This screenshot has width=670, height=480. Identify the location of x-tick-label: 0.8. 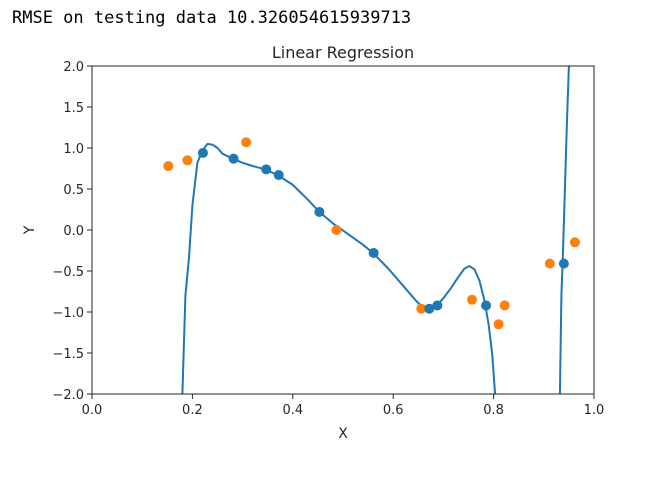
(493, 410).